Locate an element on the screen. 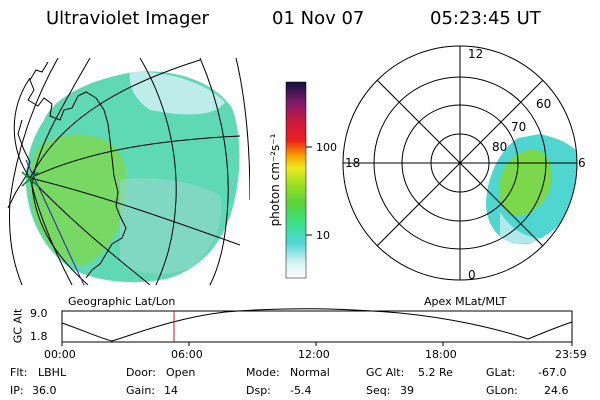 This screenshot has height=400, width=600. geographic-emission-top is located at coordinates (177, 93).